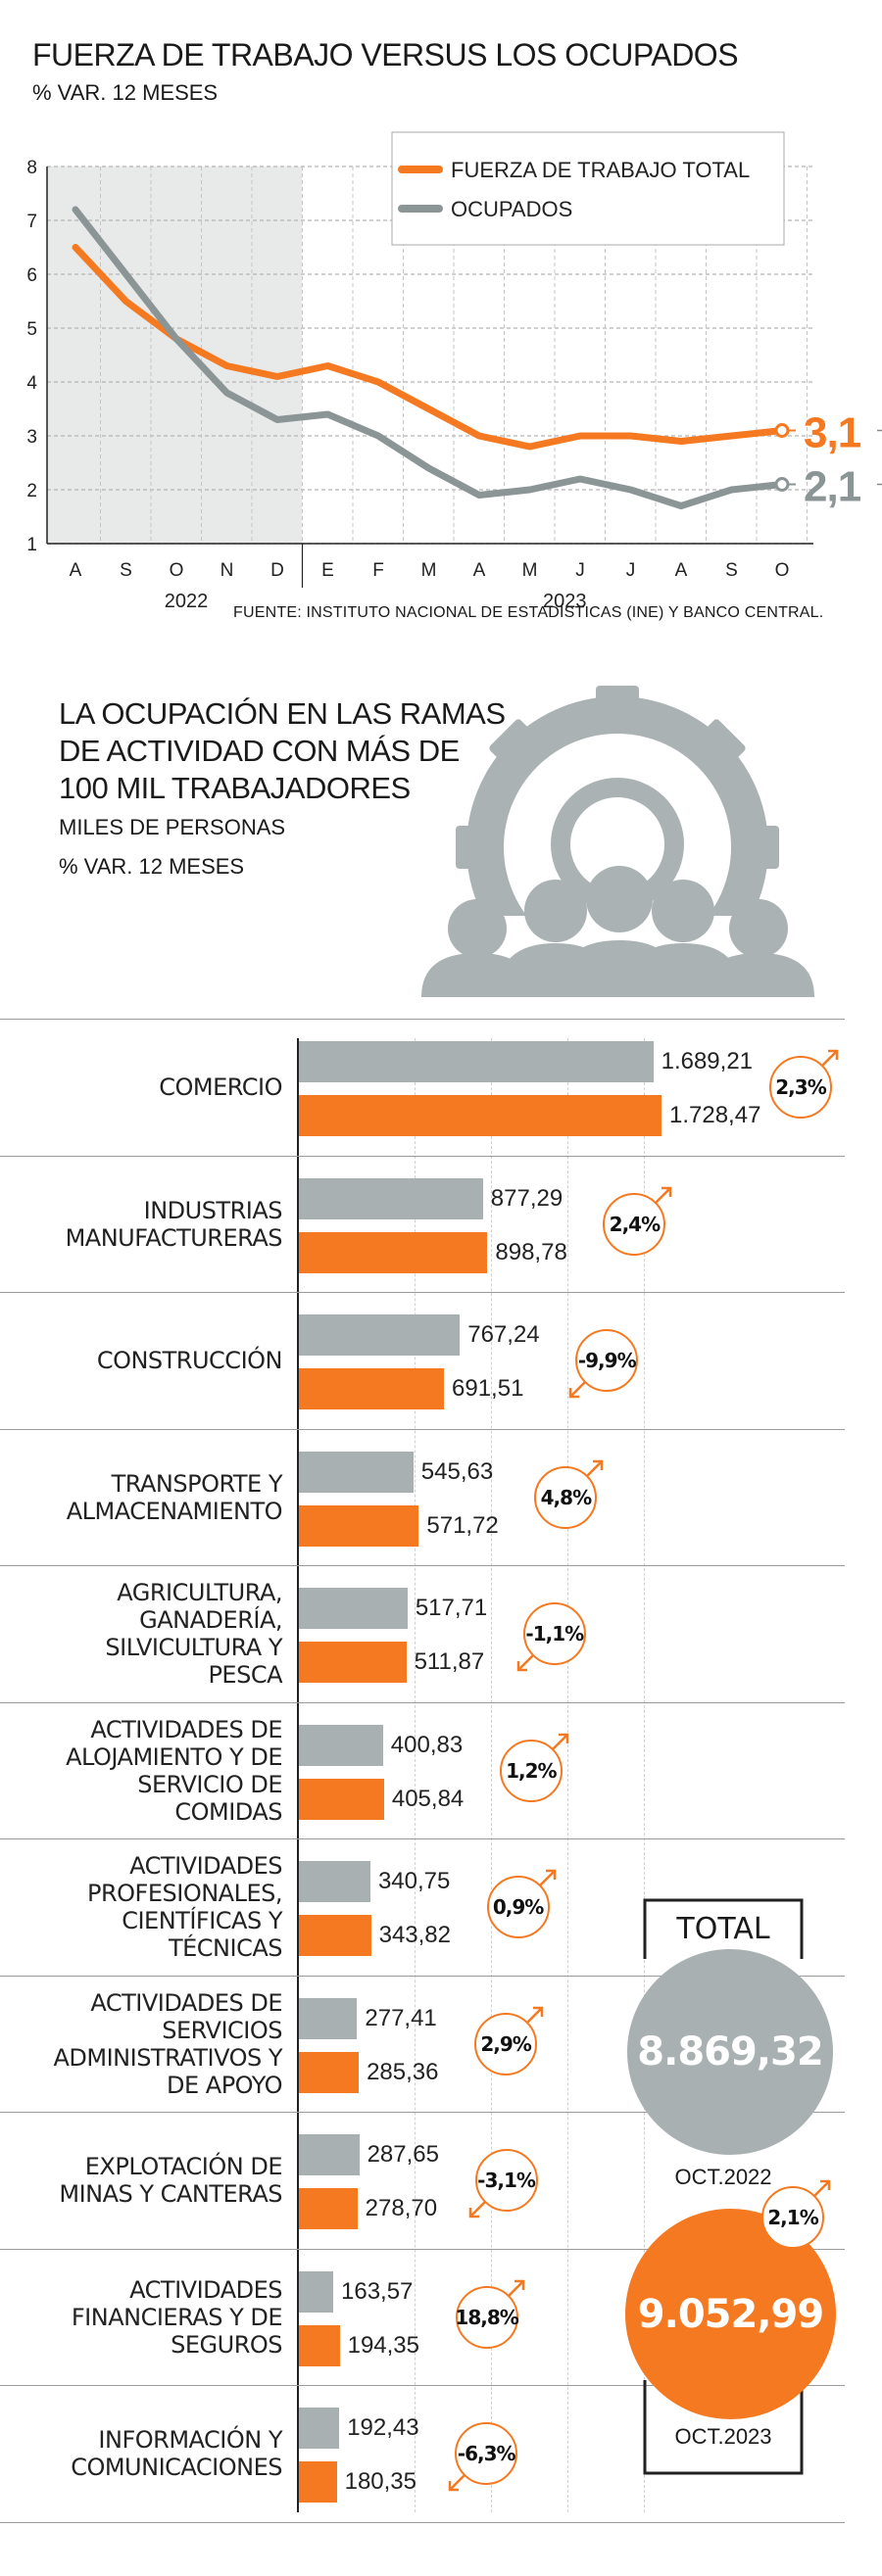 This screenshot has width=882, height=2576. I want to click on x-tick-label: J, so click(631, 571).